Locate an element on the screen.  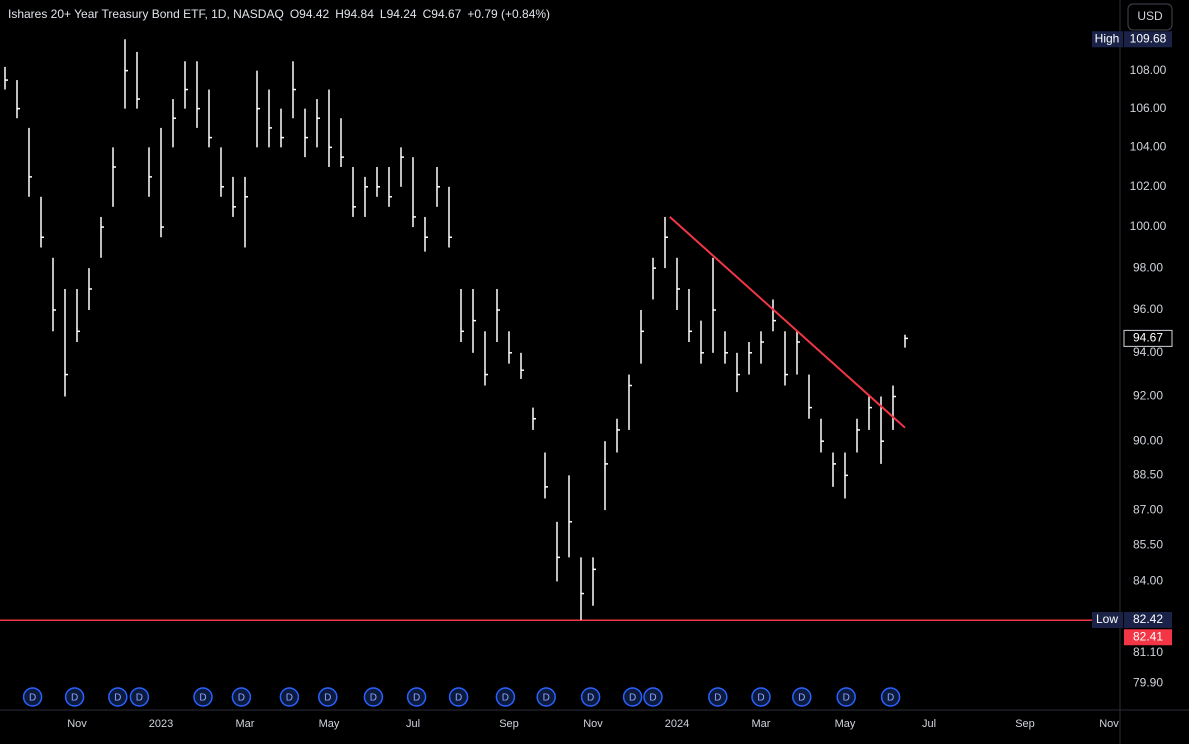
last-price-badge is located at coordinates (1148, 338).